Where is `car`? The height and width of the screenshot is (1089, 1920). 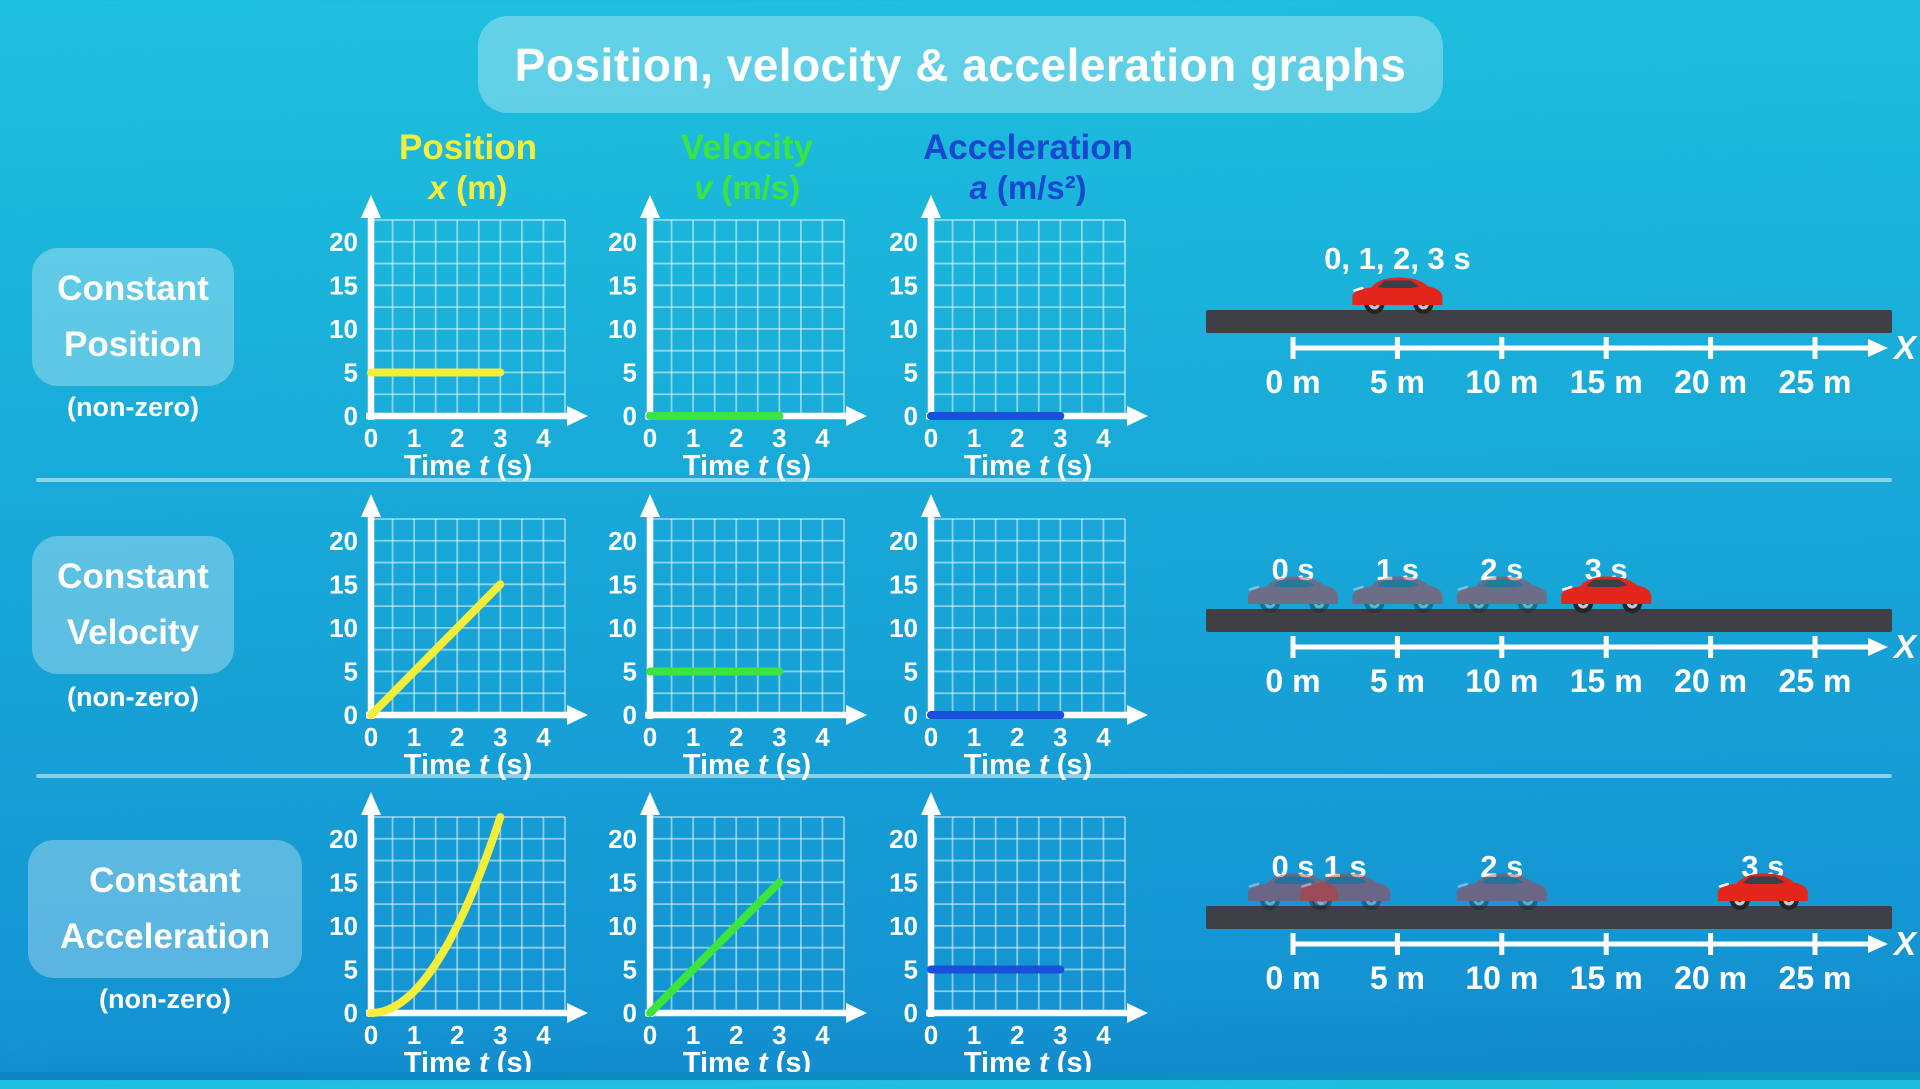 car is located at coordinates (1606, 594).